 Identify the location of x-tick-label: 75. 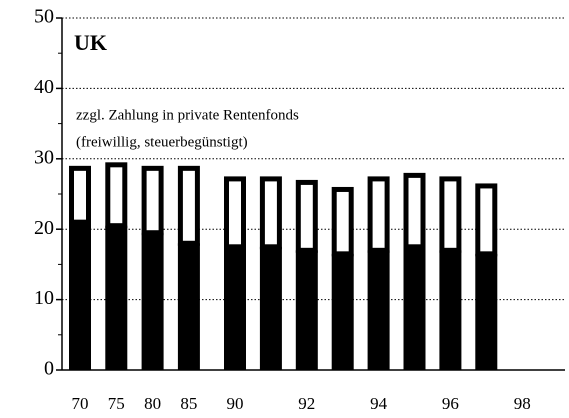
(116, 403).